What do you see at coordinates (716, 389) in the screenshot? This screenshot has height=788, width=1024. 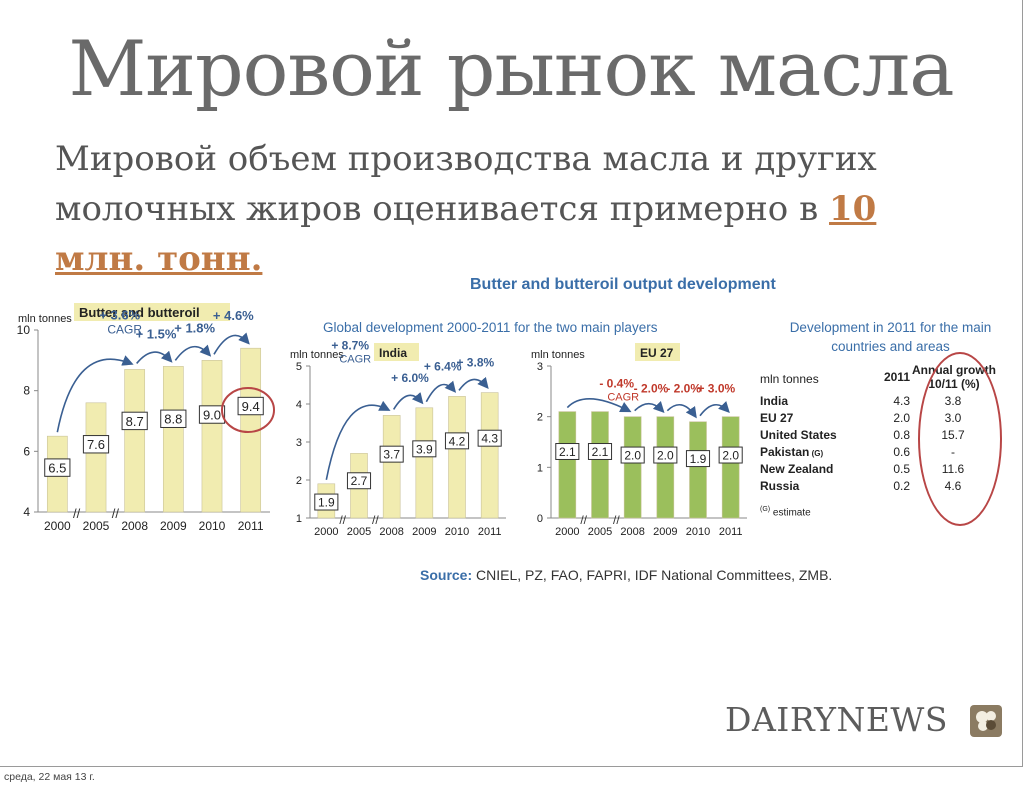 I see `growth-label: + 3.0%` at bounding box center [716, 389].